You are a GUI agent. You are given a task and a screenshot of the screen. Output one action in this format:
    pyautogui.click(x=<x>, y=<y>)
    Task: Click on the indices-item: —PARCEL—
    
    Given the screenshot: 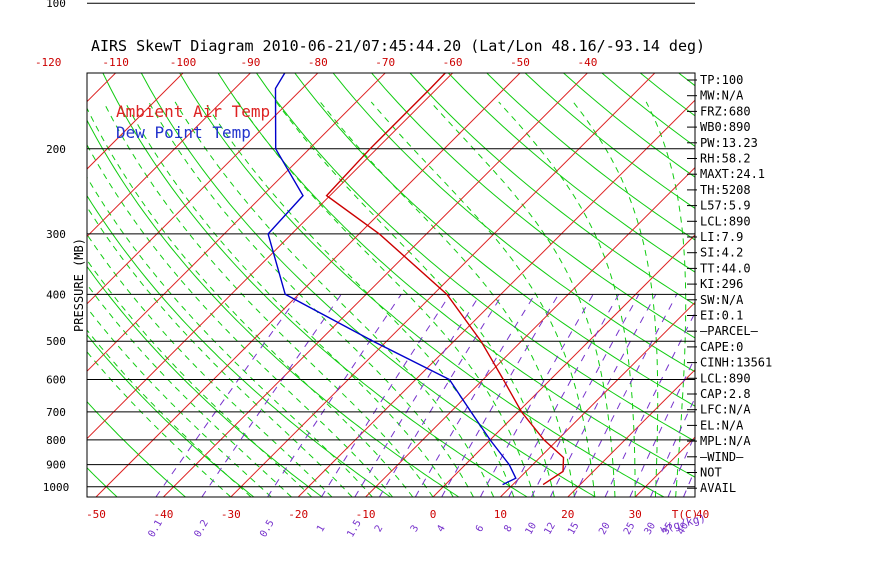 What is the action you would take?
    pyautogui.click(x=729, y=331)
    